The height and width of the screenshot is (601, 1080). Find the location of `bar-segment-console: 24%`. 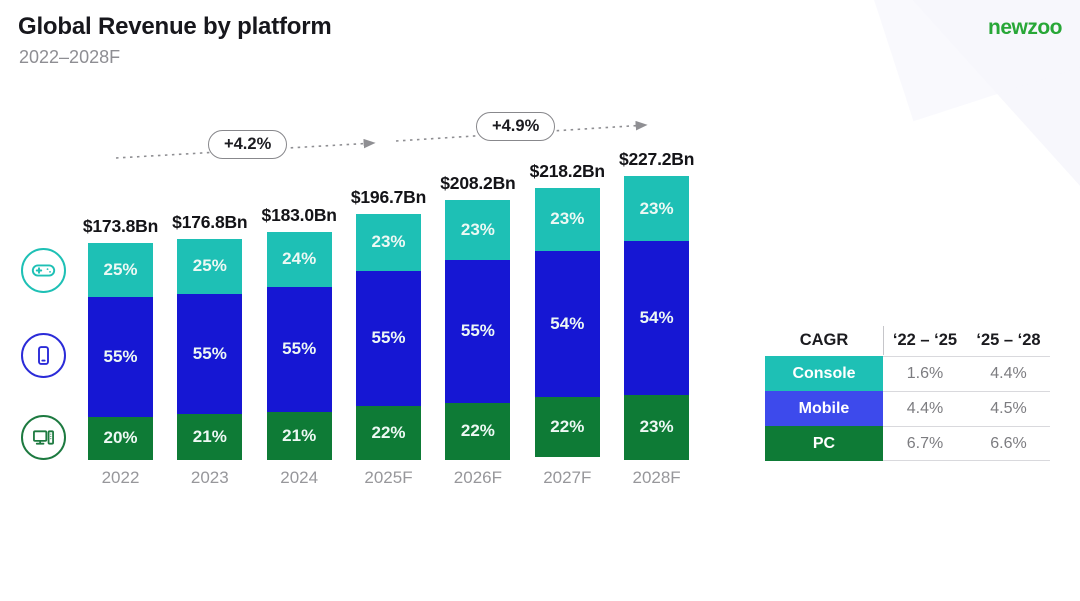

bar-segment-console: 24% is located at coordinates (299, 259).